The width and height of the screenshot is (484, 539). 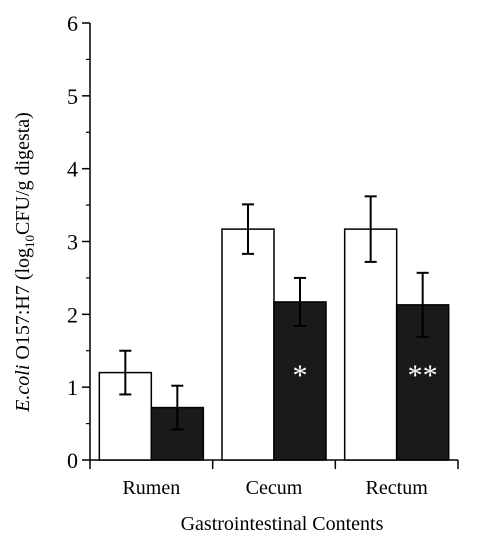 I want to click on y-tick-label-0: 0, so click(x=72, y=460).